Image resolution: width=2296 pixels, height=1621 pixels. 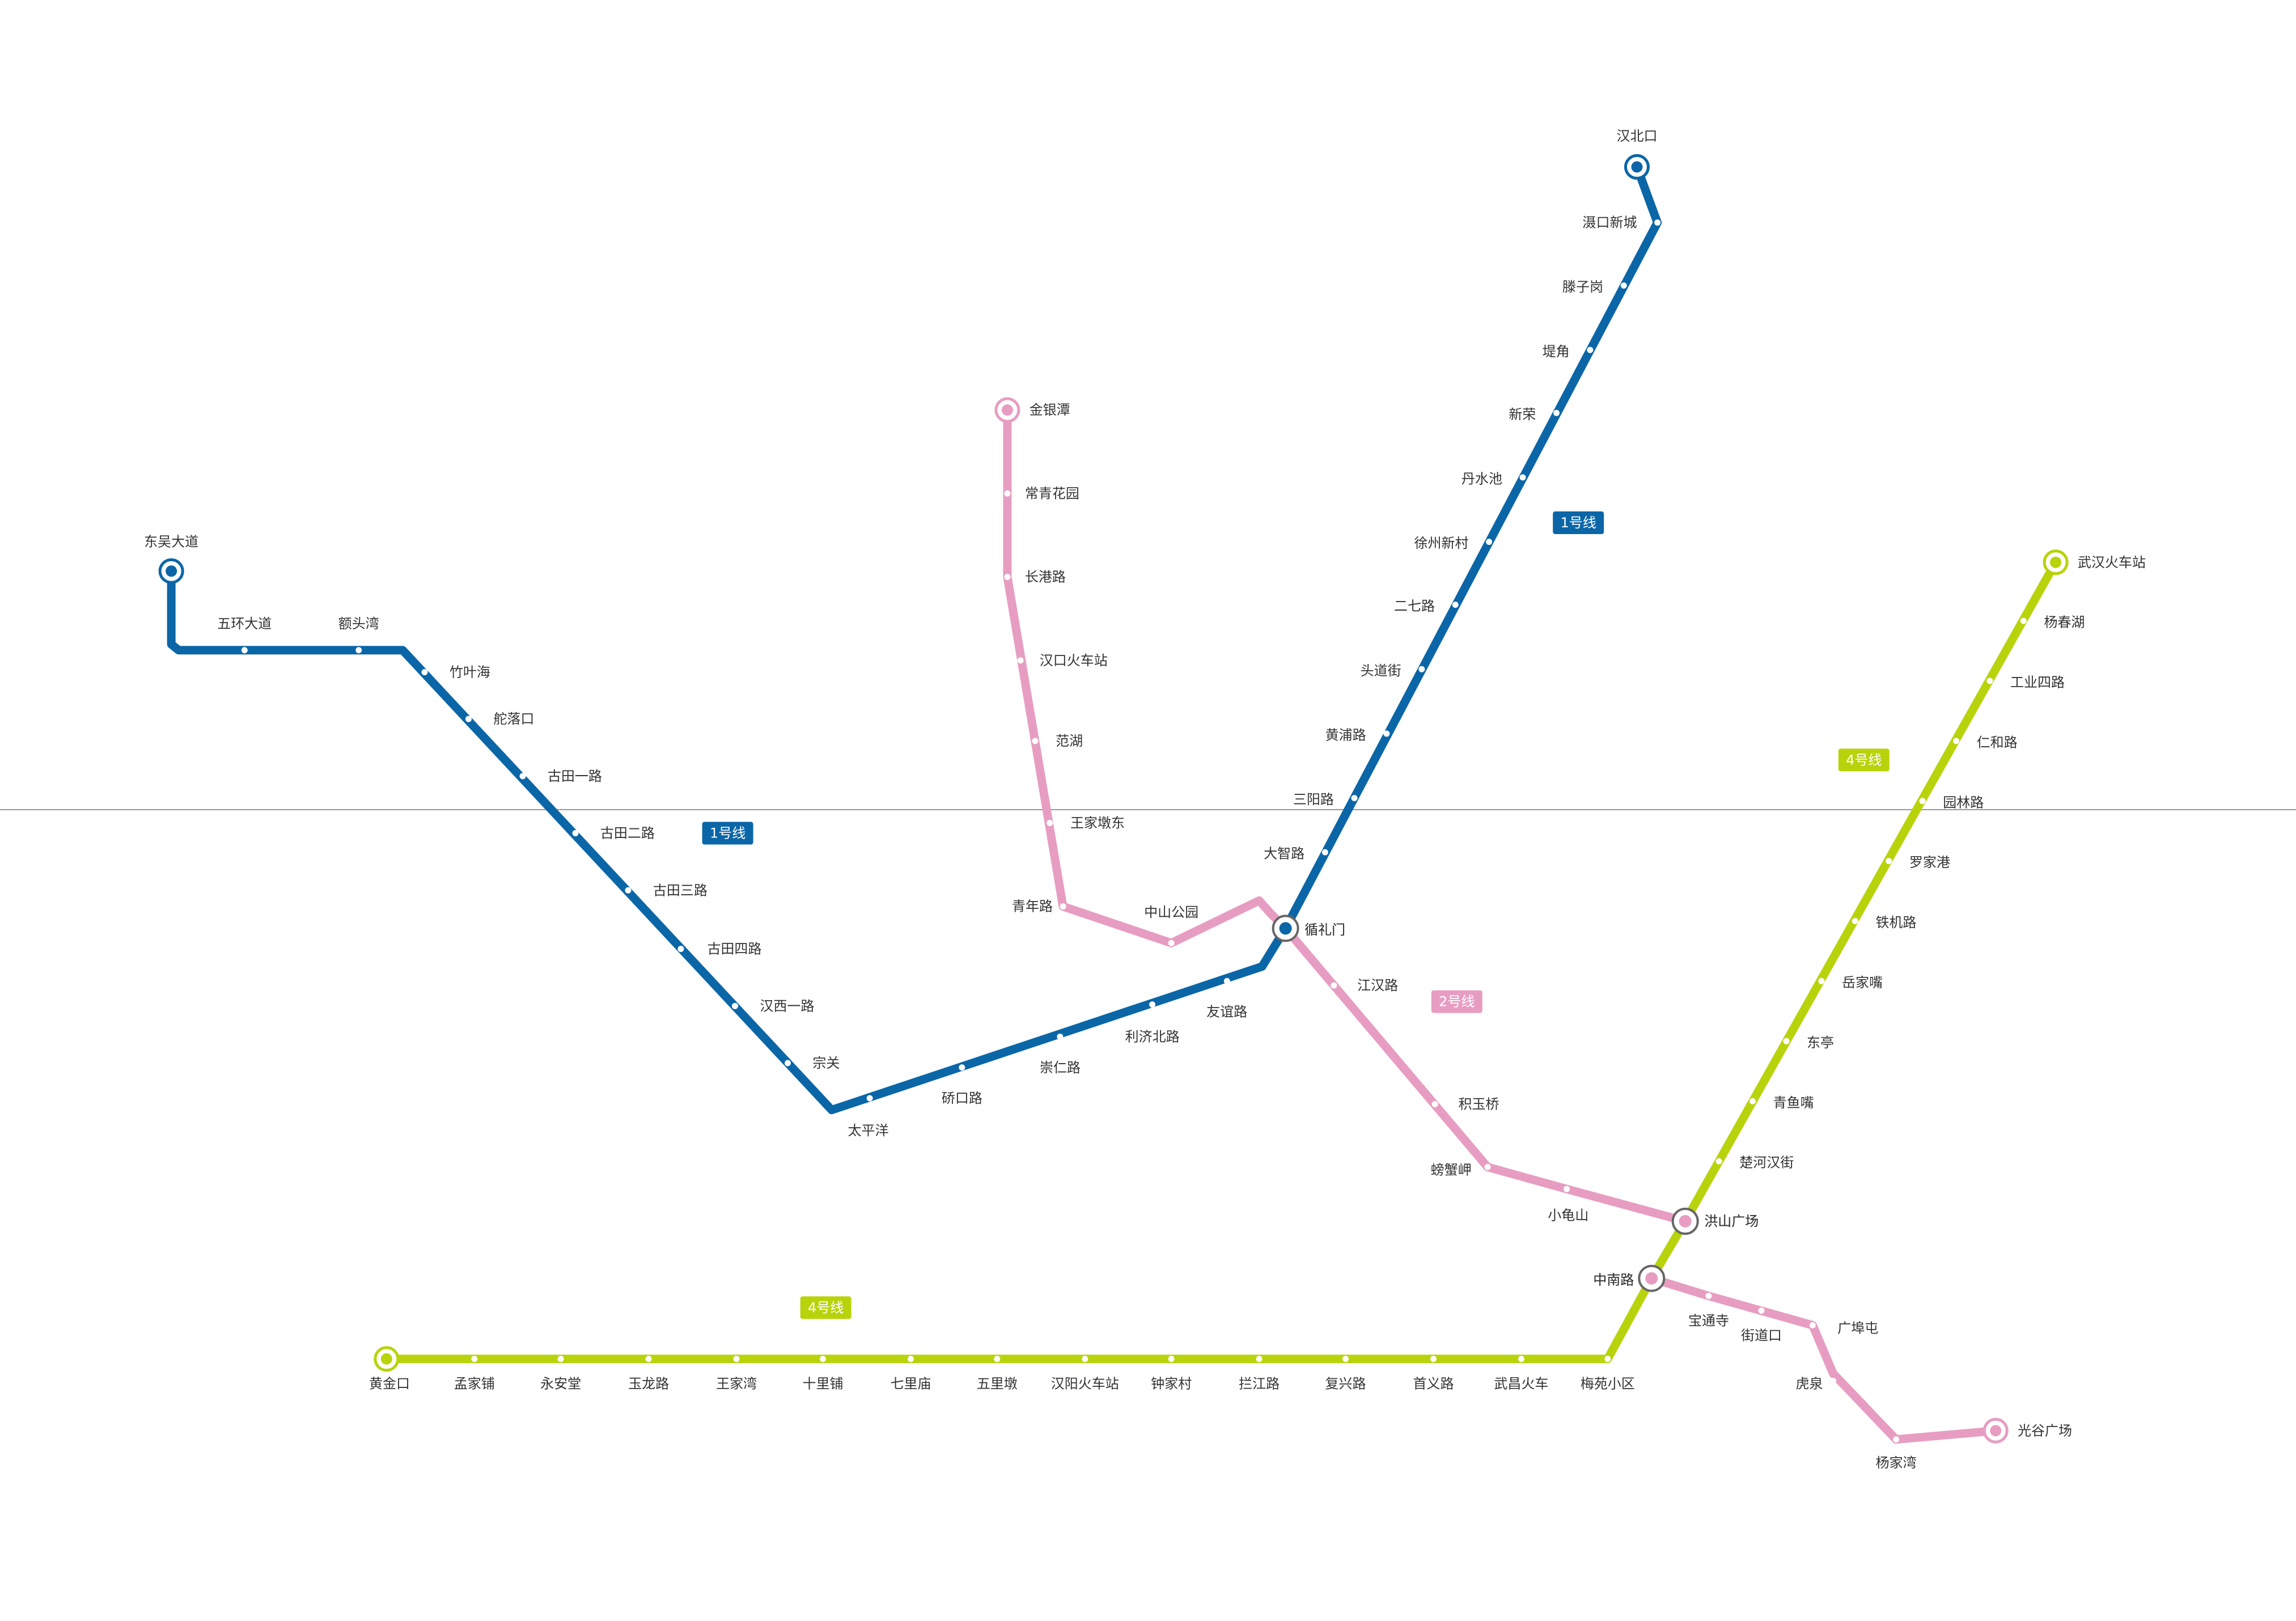 What do you see at coordinates (737, 1384) in the screenshot?
I see `station-label: 王家湾` at bounding box center [737, 1384].